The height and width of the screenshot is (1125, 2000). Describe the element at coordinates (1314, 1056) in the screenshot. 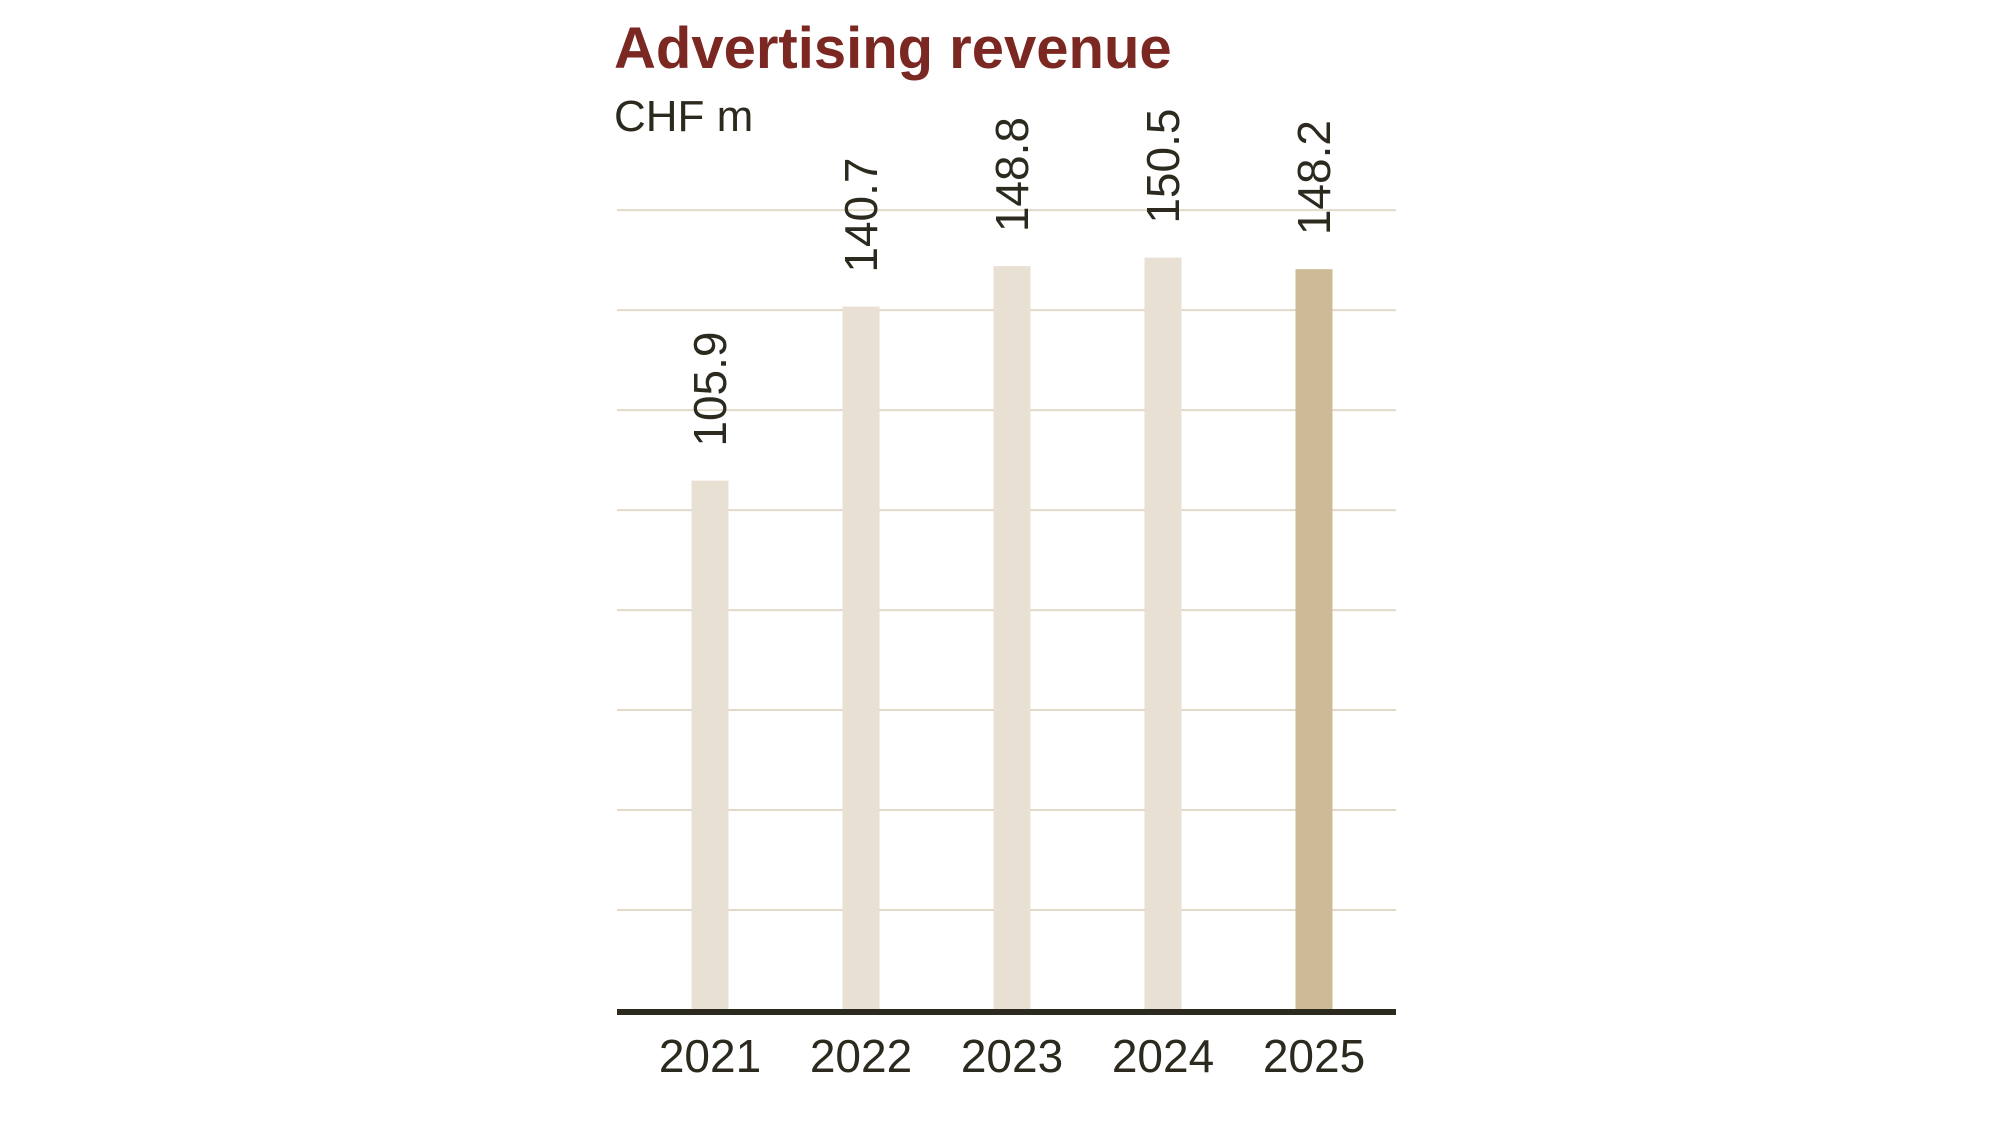

I see `x-tick-label-2025: 2025` at that location.